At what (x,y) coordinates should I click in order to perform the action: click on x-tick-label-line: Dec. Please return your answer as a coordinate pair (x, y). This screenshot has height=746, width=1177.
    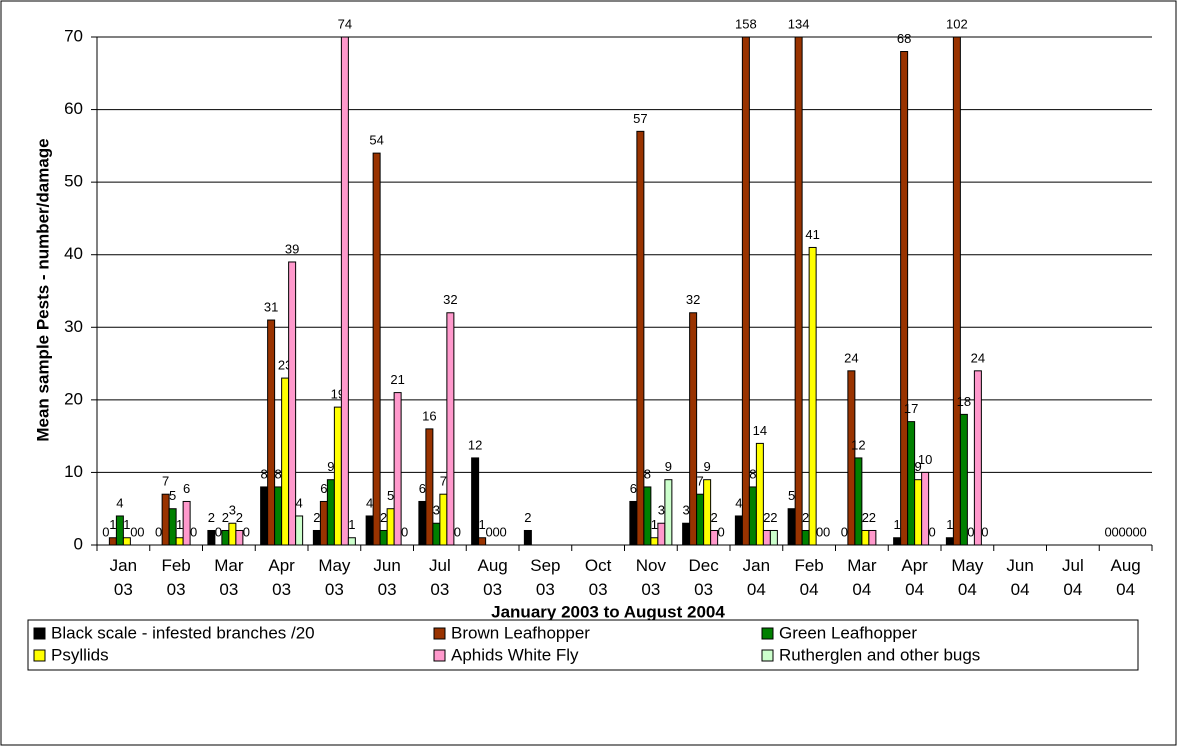
    Looking at the image, I should click on (704, 565).